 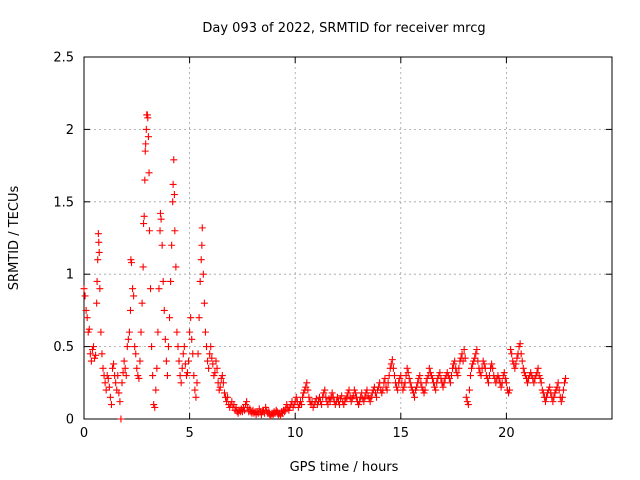 I want to click on y-tick-label: 0, so click(x=70, y=420).